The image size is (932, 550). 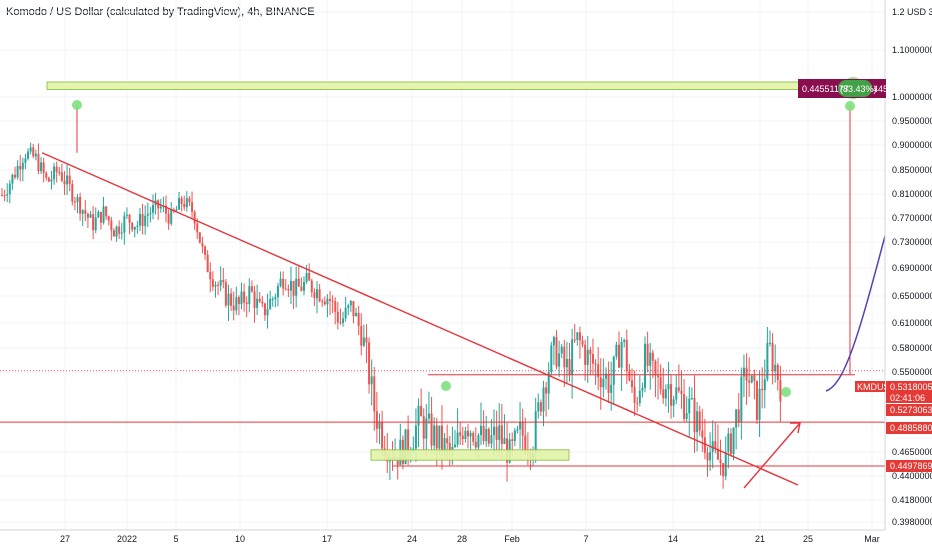 What do you see at coordinates (912, 476) in the screenshot?
I see `price-axis-label: 0.44000000` at bounding box center [912, 476].